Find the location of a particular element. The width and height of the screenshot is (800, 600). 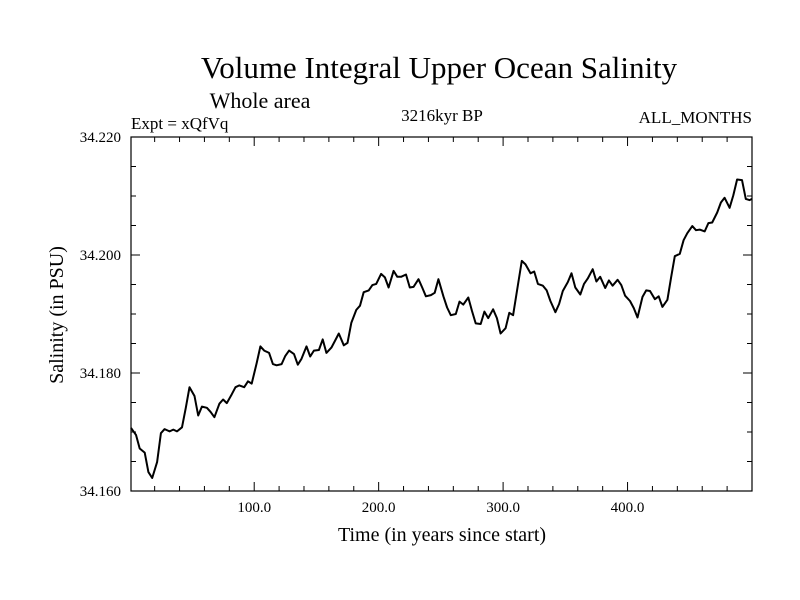

y-tick-label: 34.220 is located at coordinates (100, 138).